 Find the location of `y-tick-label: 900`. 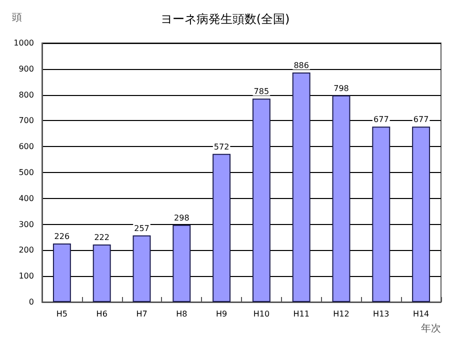

y-tick-label: 900 is located at coordinates (26, 69).